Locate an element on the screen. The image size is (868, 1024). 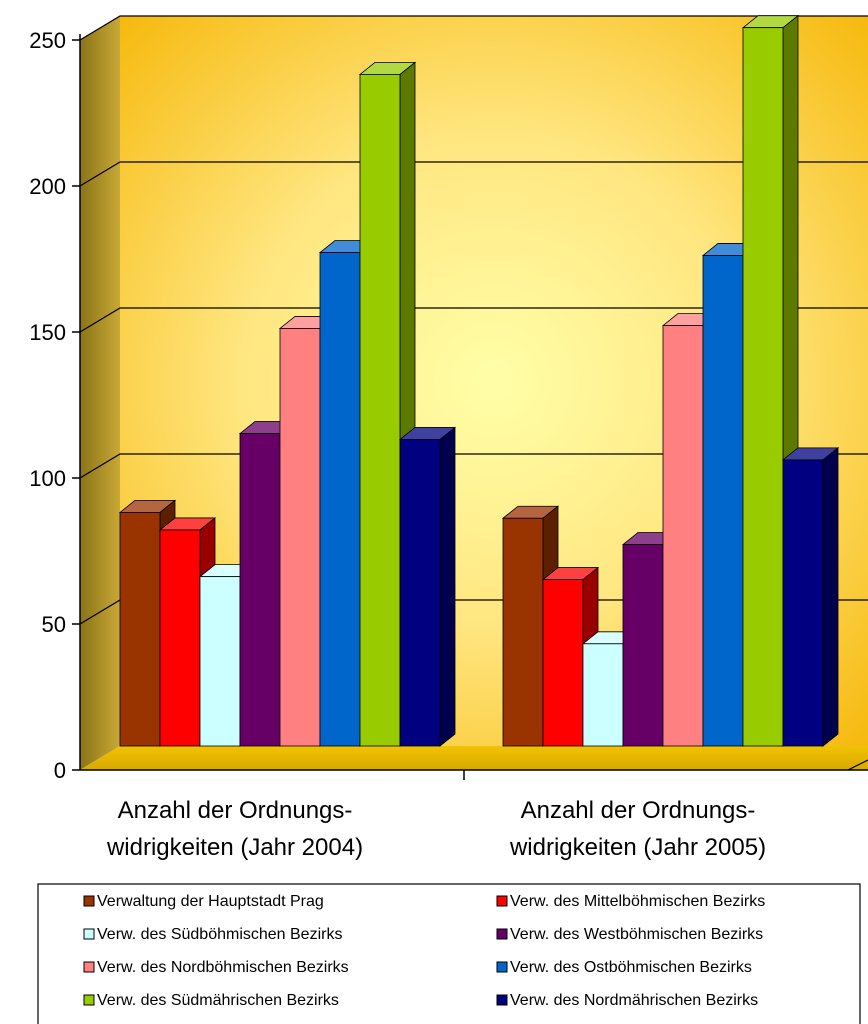
legend-label: Verw. des Nordmährischen Bezirks is located at coordinates (634, 1000).